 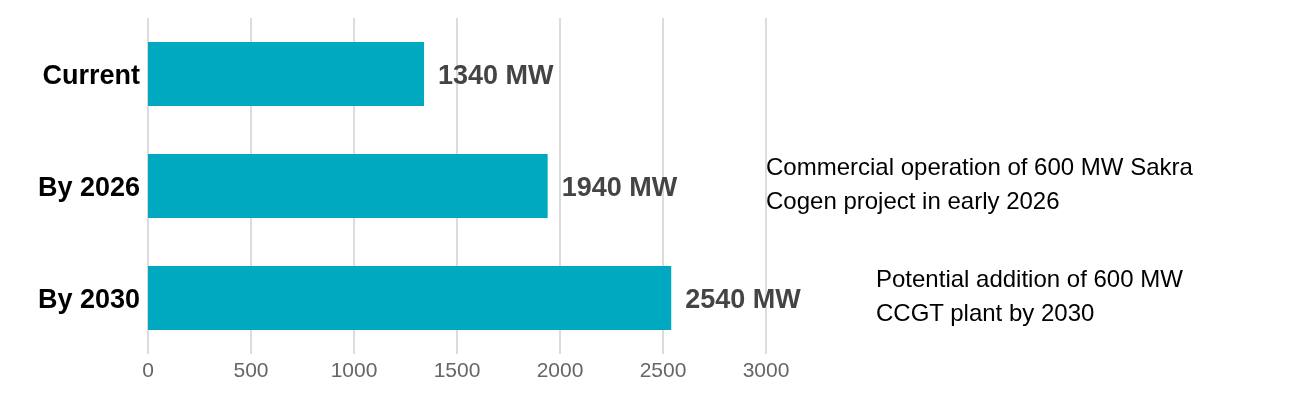 I want to click on y-tick-label: By 2026, so click(x=88, y=186).